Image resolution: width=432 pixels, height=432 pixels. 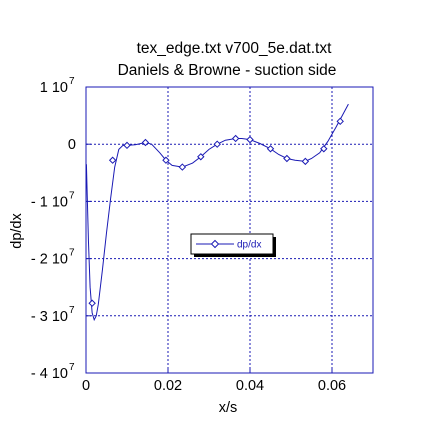 What do you see at coordinates (249, 245) in the screenshot?
I see `legend-label: dp/dx` at bounding box center [249, 245].